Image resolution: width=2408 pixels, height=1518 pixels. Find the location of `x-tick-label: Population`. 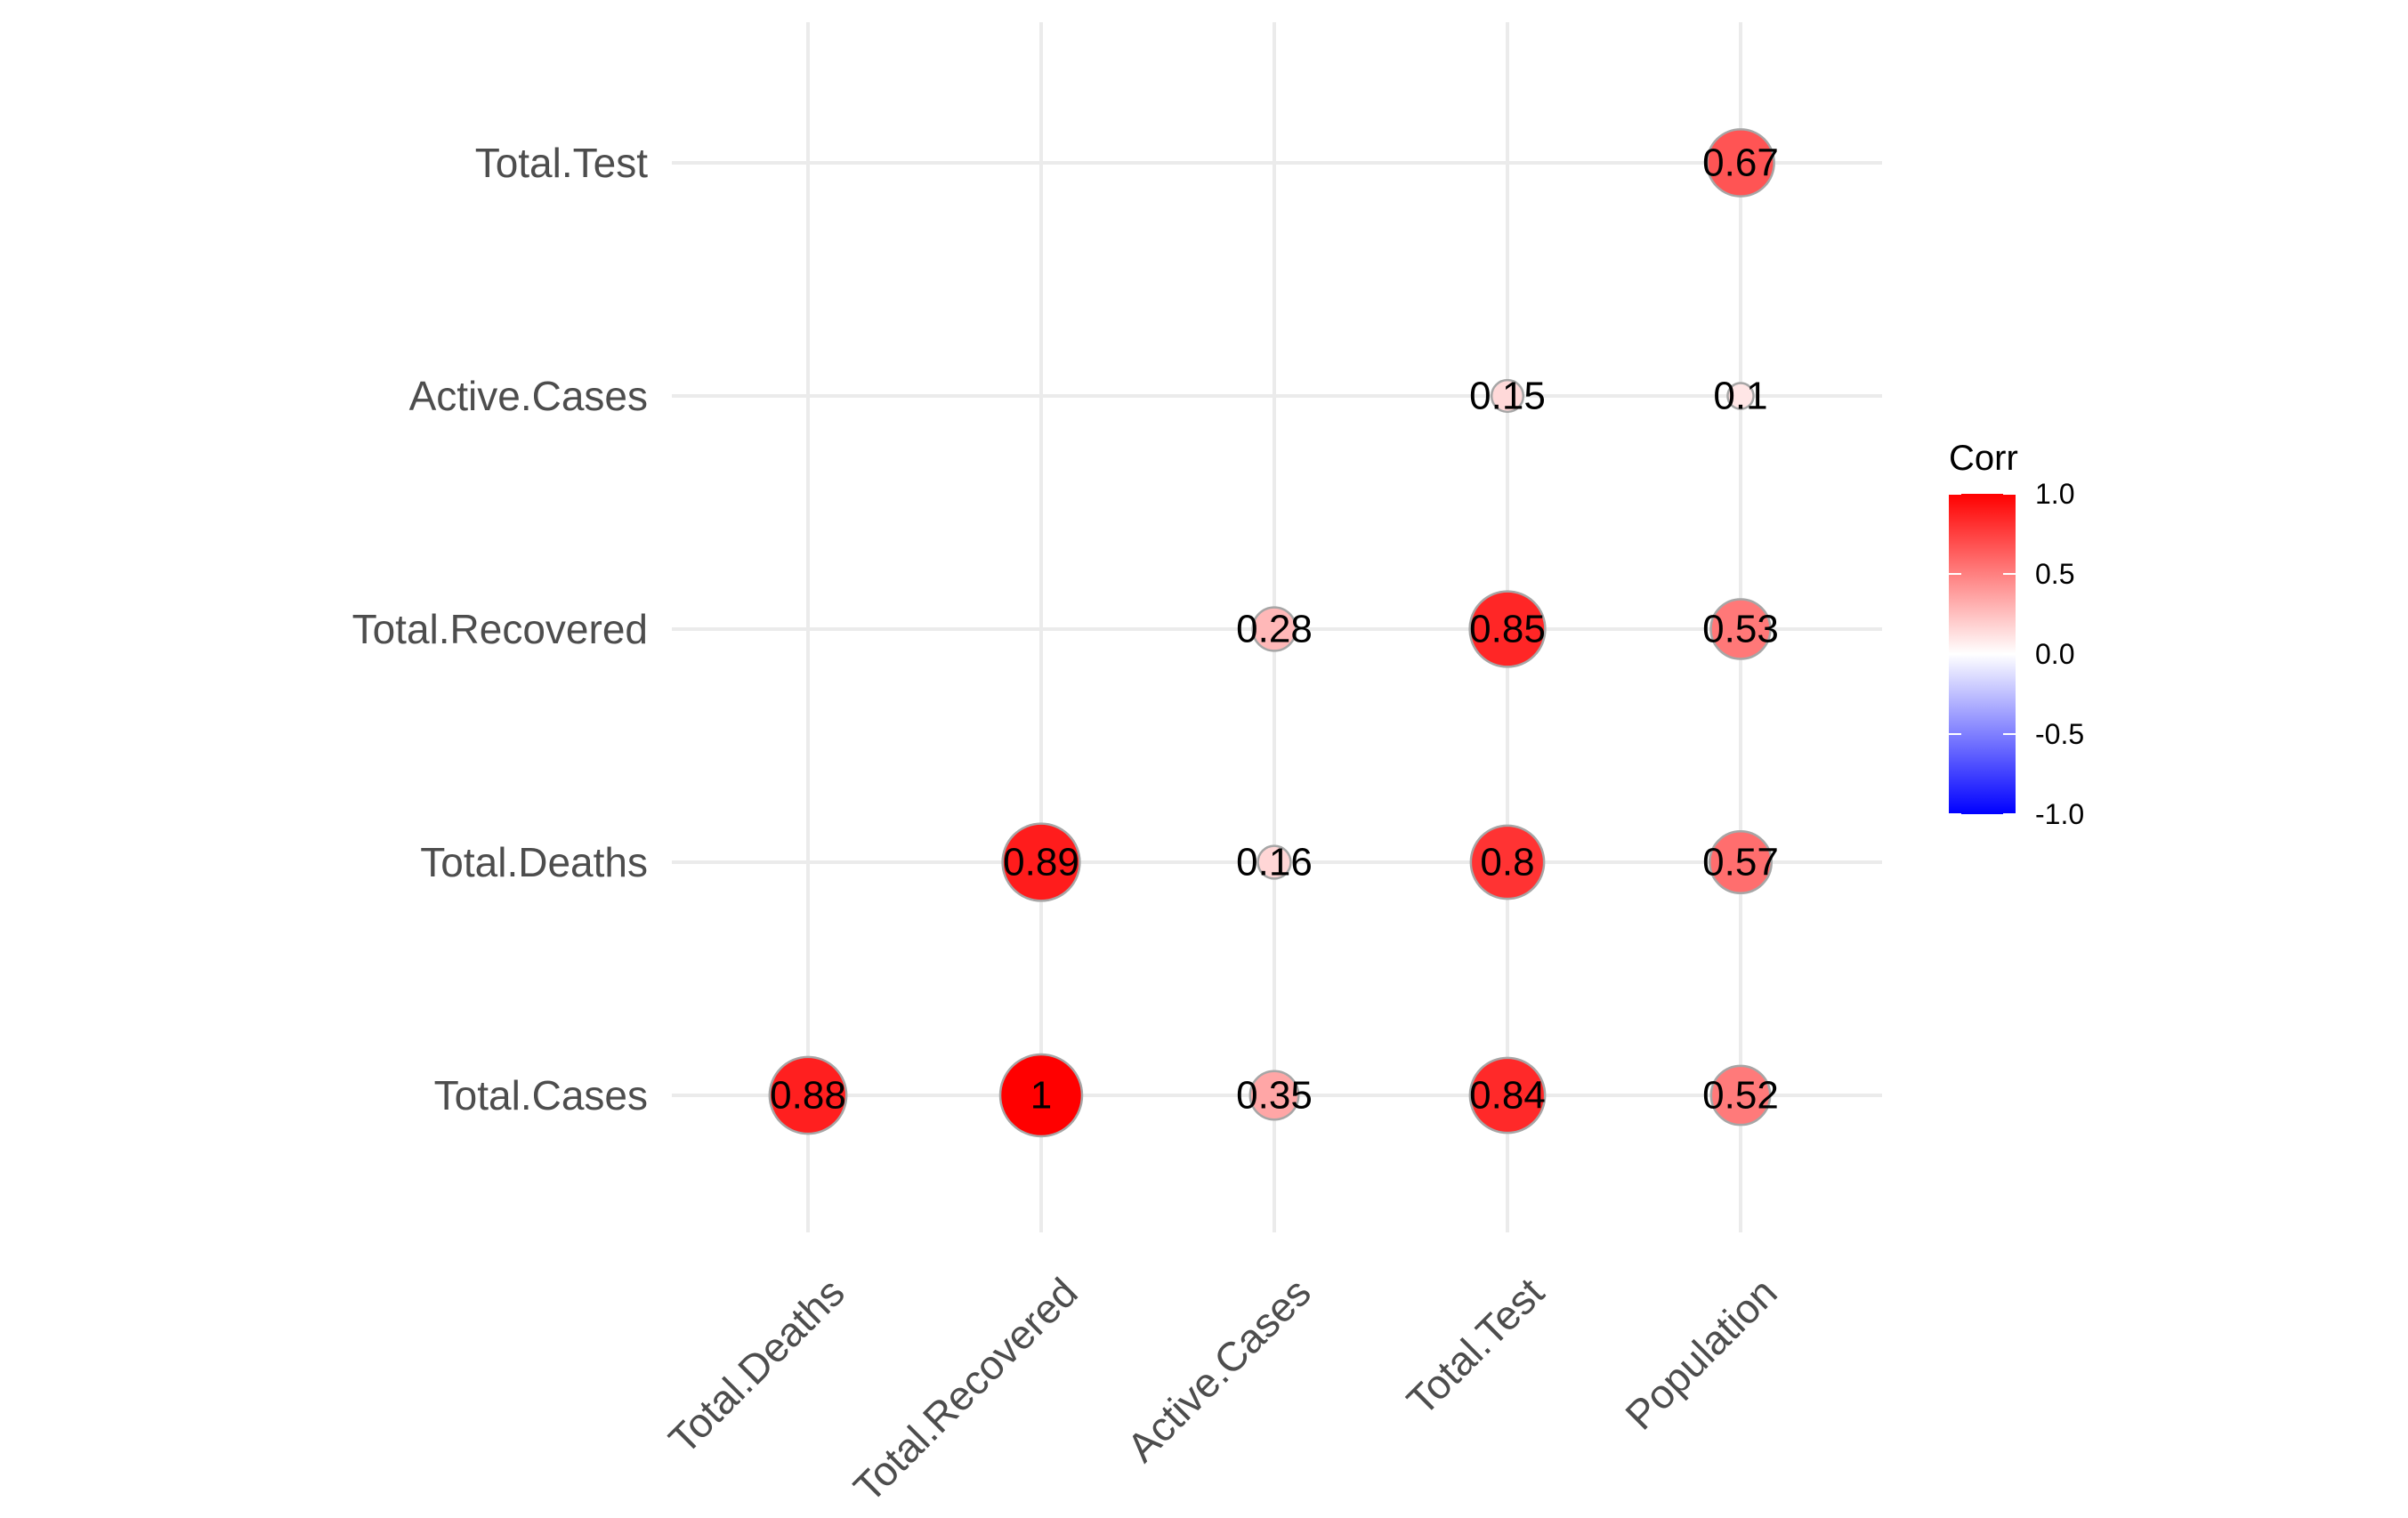

x-tick-label: Population is located at coordinates (1701, 1353).